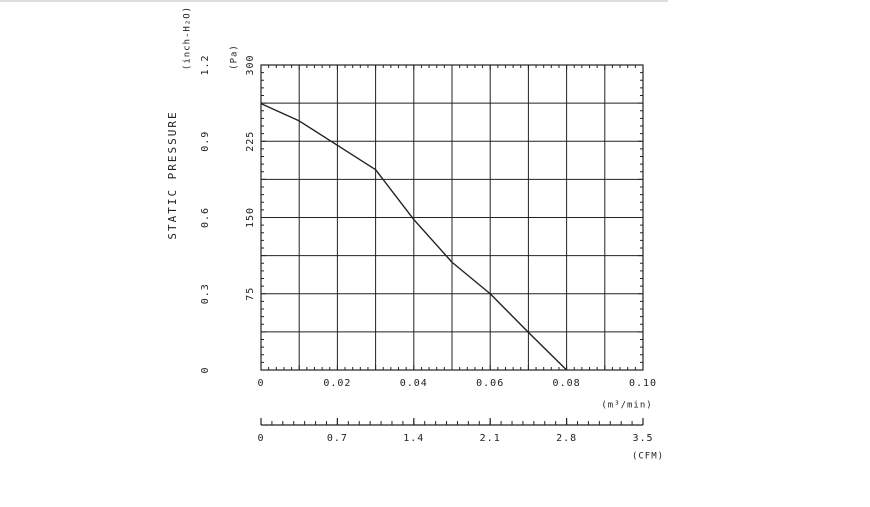  Describe the element at coordinates (188, 38) in the screenshot. I see `y2-unit: (inch-H₂O)` at that location.